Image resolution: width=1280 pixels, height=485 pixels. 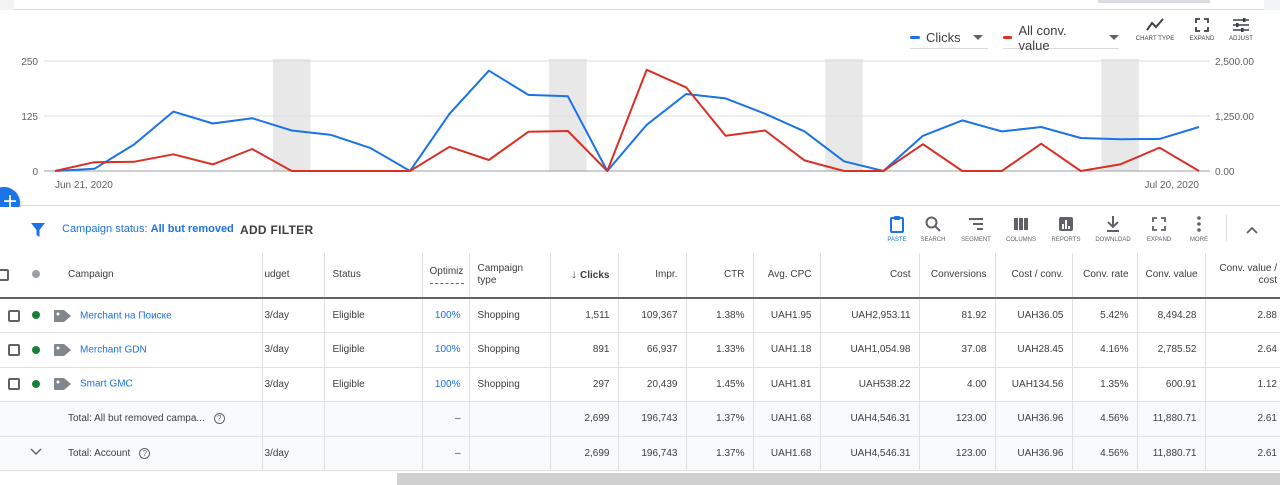 What do you see at coordinates (1154, 1) in the screenshot?
I see `top-scroll-bar` at bounding box center [1154, 1].